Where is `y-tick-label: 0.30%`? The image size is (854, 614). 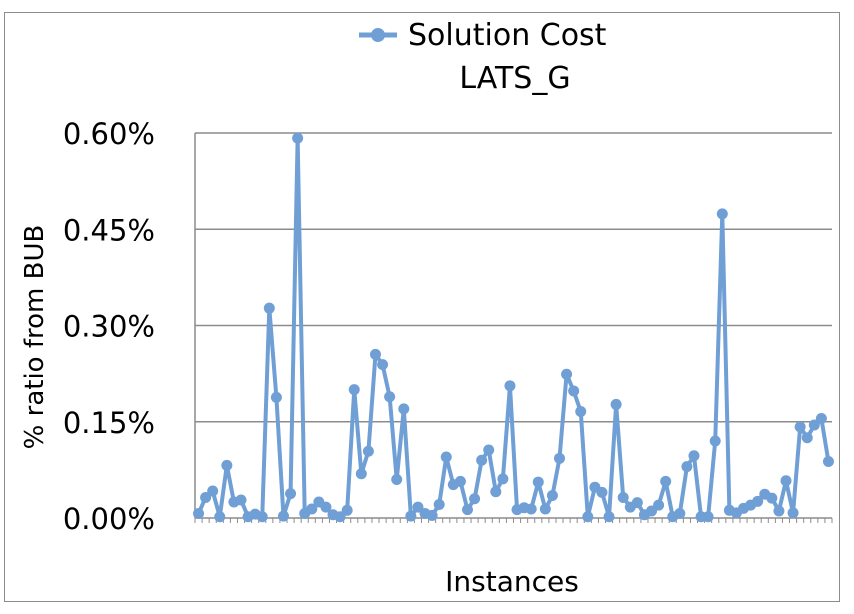
y-tick-label: 0.30% is located at coordinates (109, 327).